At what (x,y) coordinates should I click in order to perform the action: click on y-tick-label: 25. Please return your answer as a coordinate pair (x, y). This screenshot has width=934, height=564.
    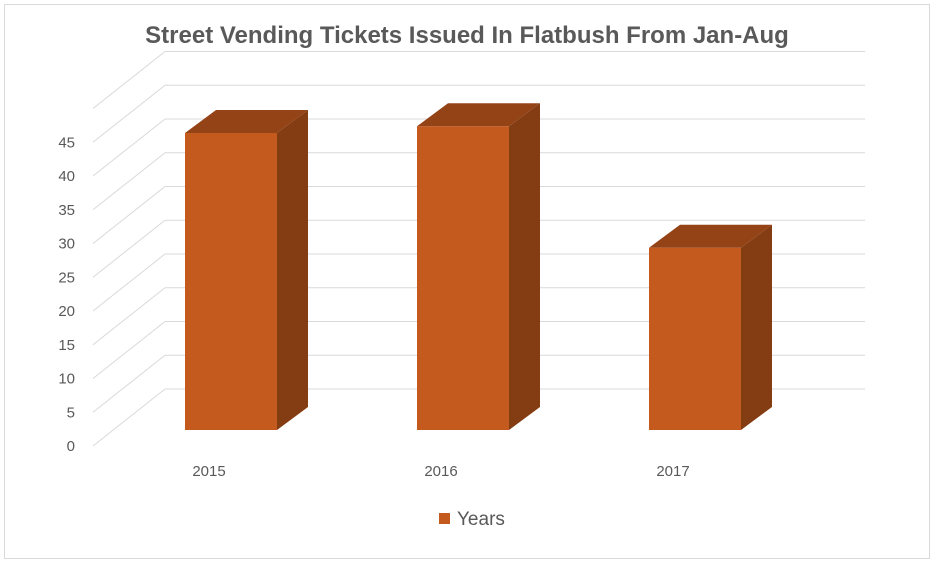
    Looking at the image, I should click on (66, 277).